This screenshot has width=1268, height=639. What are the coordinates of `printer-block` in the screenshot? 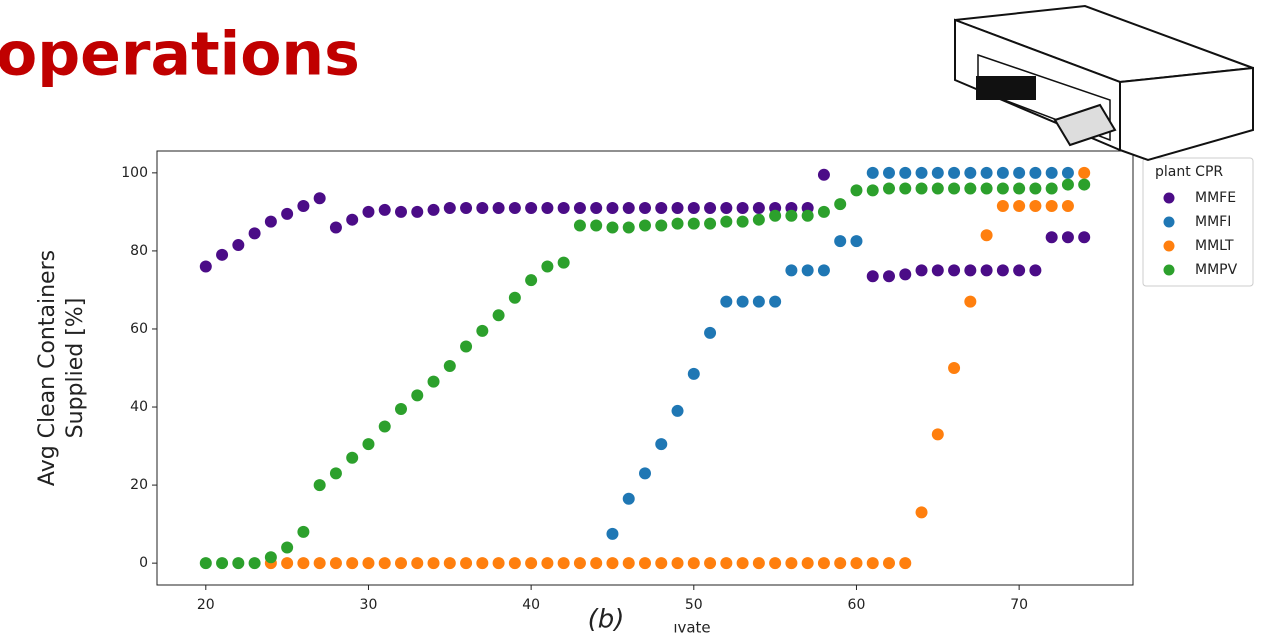 It's located at (1006, 88).